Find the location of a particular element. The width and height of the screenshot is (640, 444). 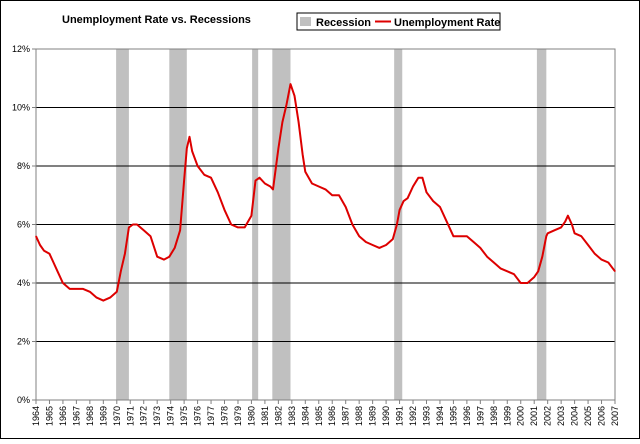

x-tick-label: 1967 is located at coordinates (76, 416).